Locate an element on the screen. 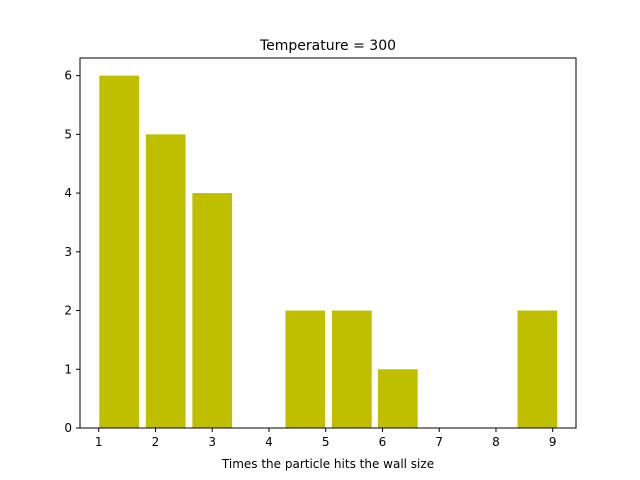 Image resolution: width=640 pixels, height=480 pixels. x-tick-label-9: 9 is located at coordinates (553, 442).